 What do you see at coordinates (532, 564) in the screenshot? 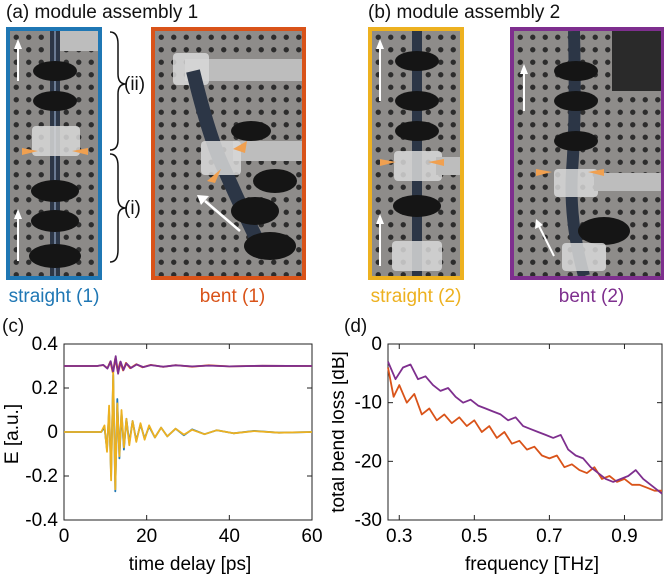
I see `x-axis-label: frequency [THz]` at bounding box center [532, 564].